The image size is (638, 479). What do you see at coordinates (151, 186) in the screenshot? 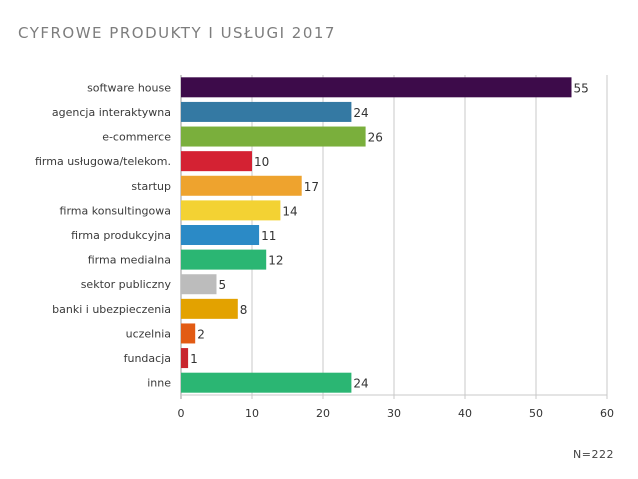
I see `category-label: startup` at bounding box center [151, 186].